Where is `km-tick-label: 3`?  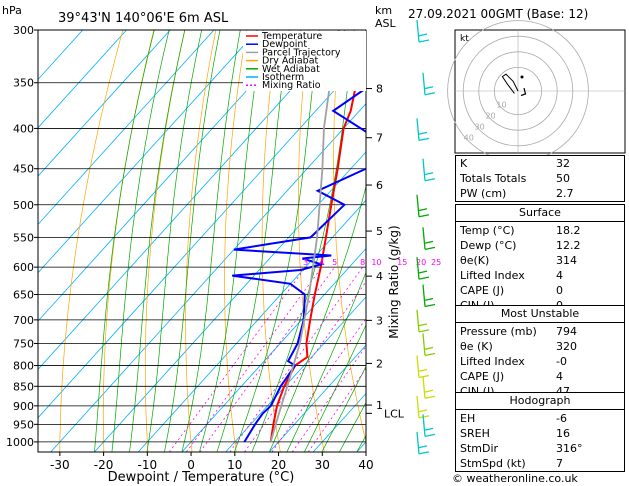 km-tick-label: 3 is located at coordinates (379, 320).